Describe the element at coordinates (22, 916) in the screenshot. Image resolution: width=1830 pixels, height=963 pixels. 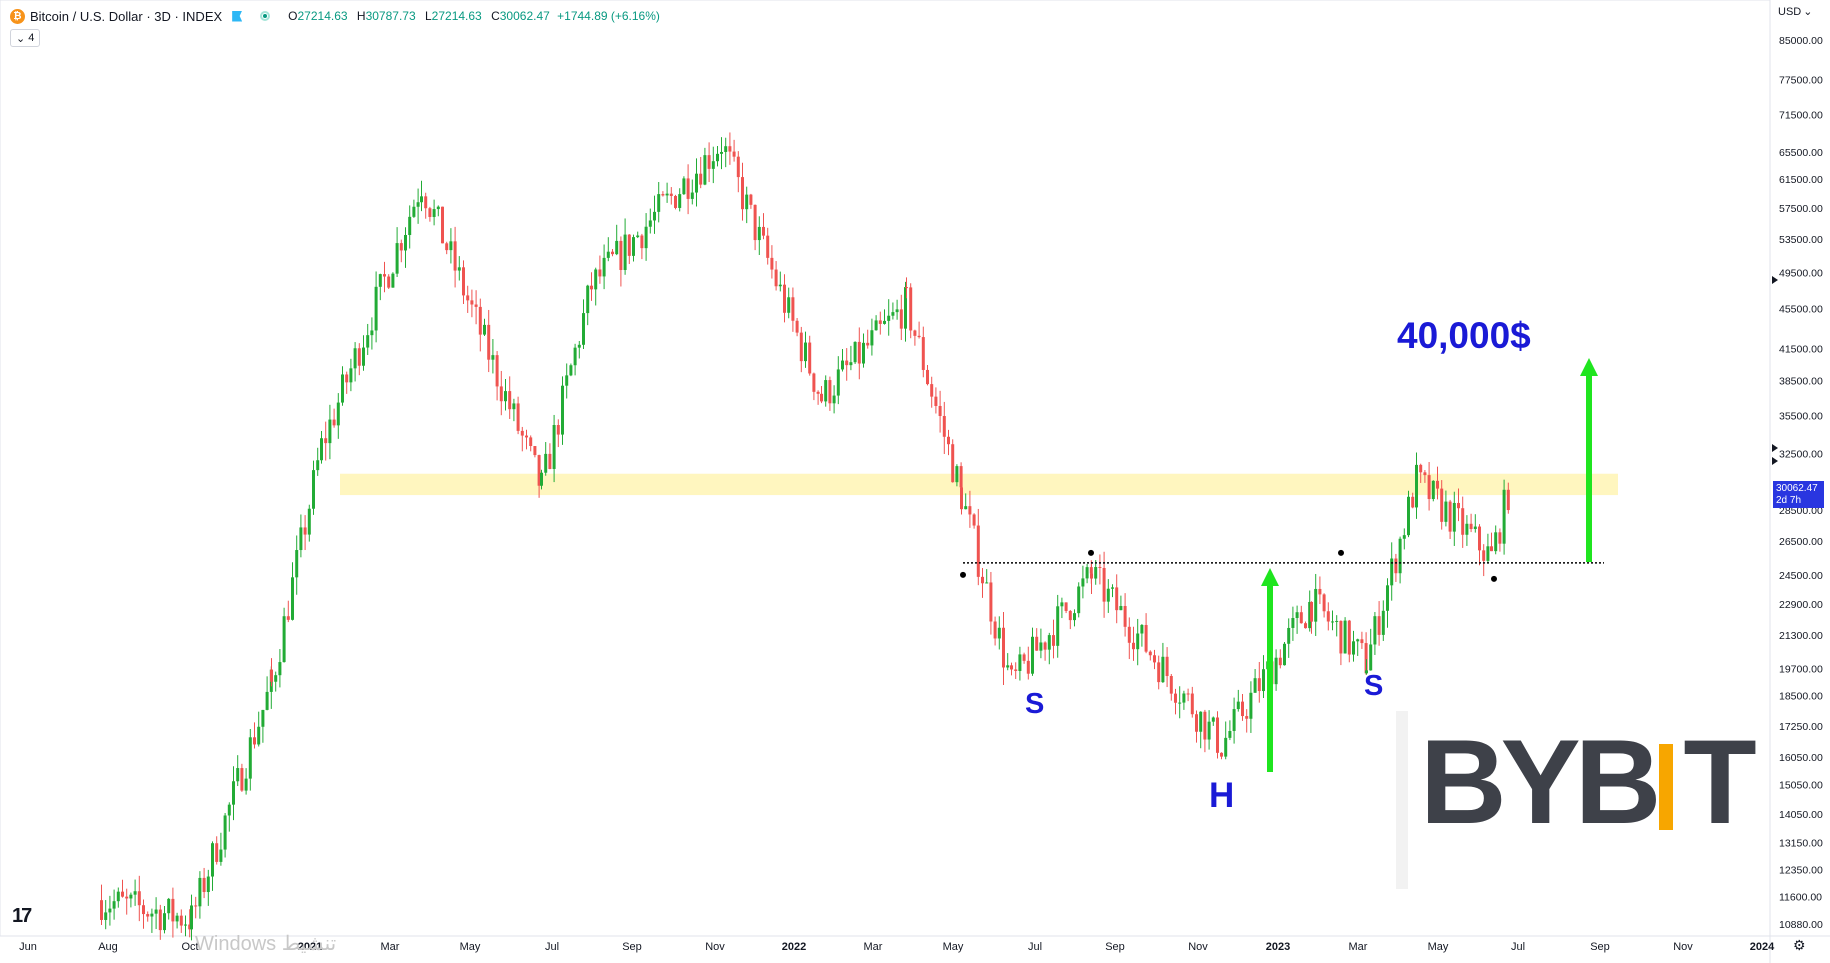
I see `tradingview-logo: 17` at that location.